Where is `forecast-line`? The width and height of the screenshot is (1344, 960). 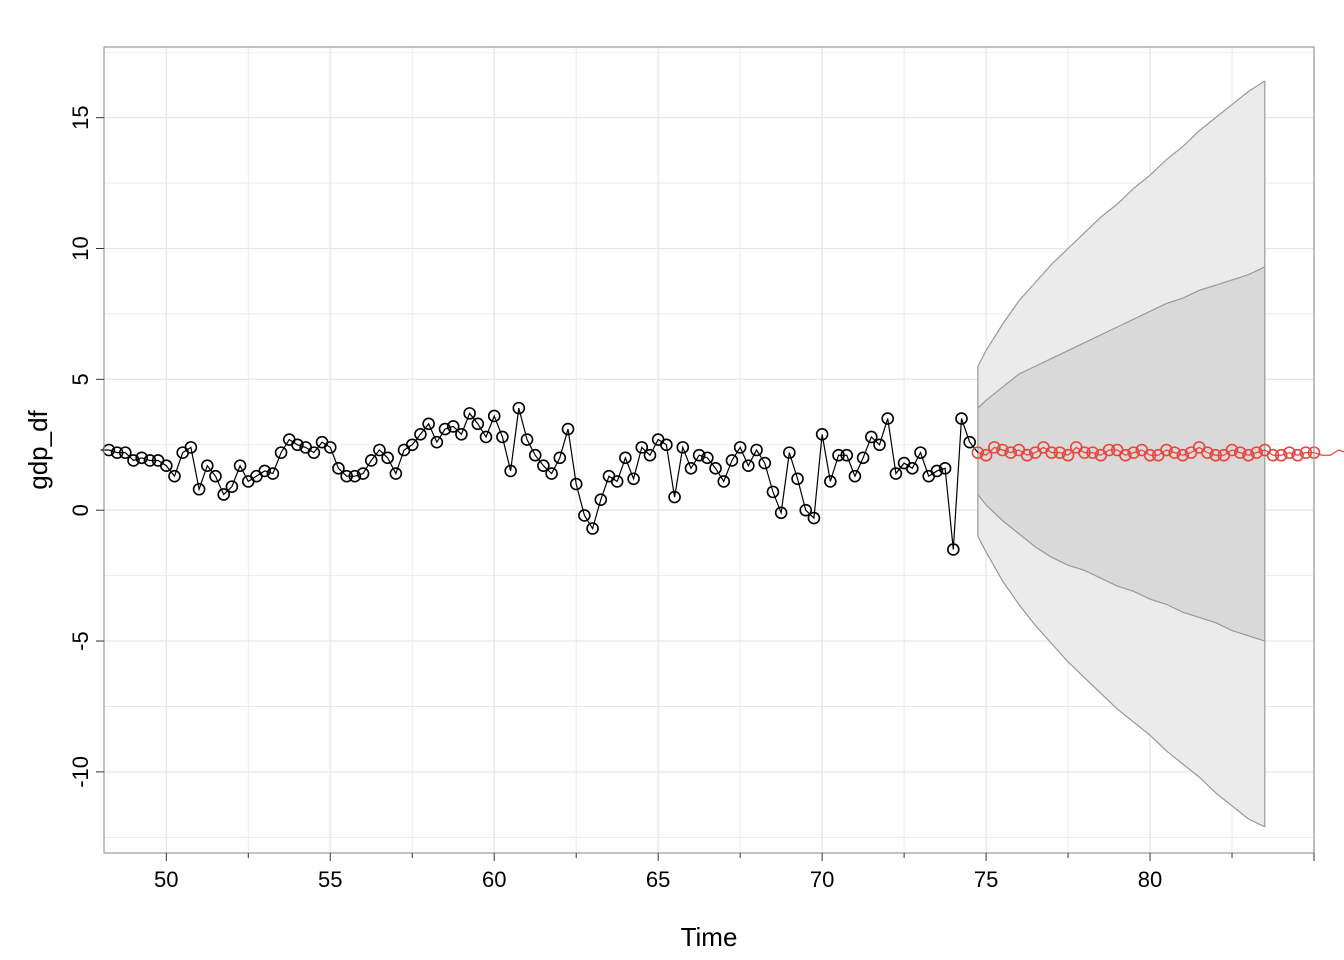 forecast-line is located at coordinates (1160, 451).